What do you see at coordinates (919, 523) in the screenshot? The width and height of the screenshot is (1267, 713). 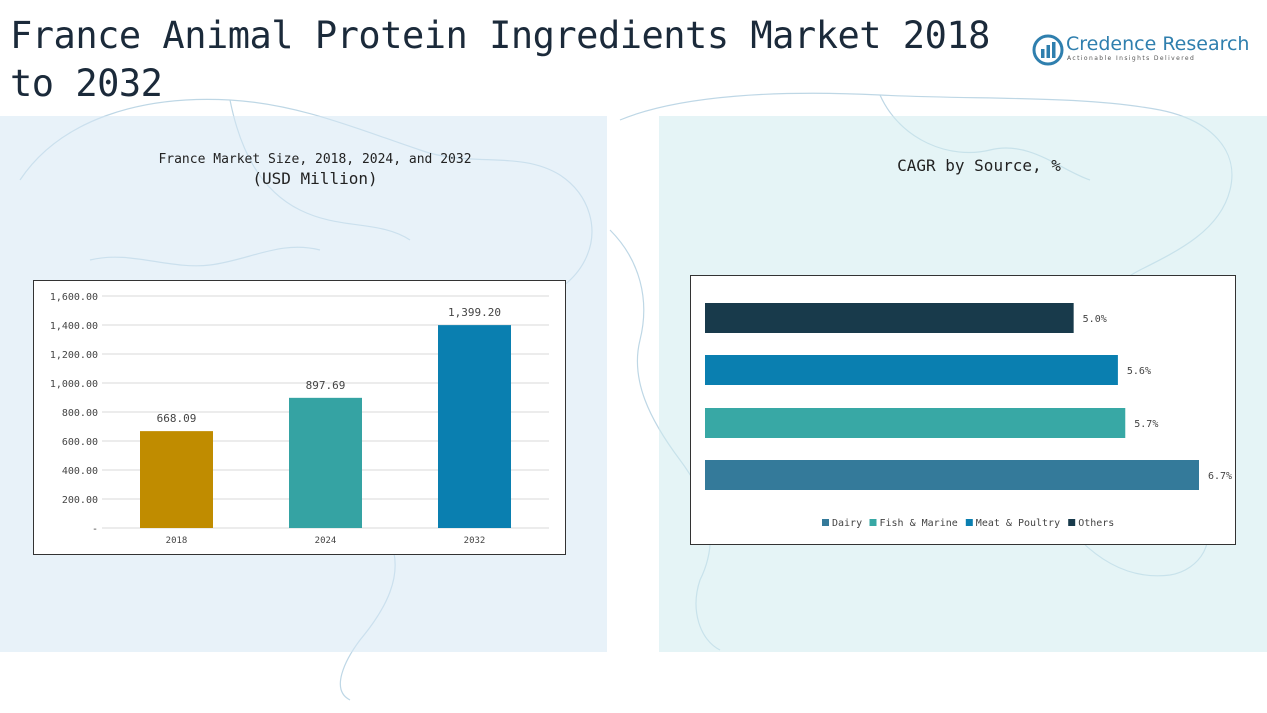 I see `legend-label: Fish & Marine` at bounding box center [919, 523].